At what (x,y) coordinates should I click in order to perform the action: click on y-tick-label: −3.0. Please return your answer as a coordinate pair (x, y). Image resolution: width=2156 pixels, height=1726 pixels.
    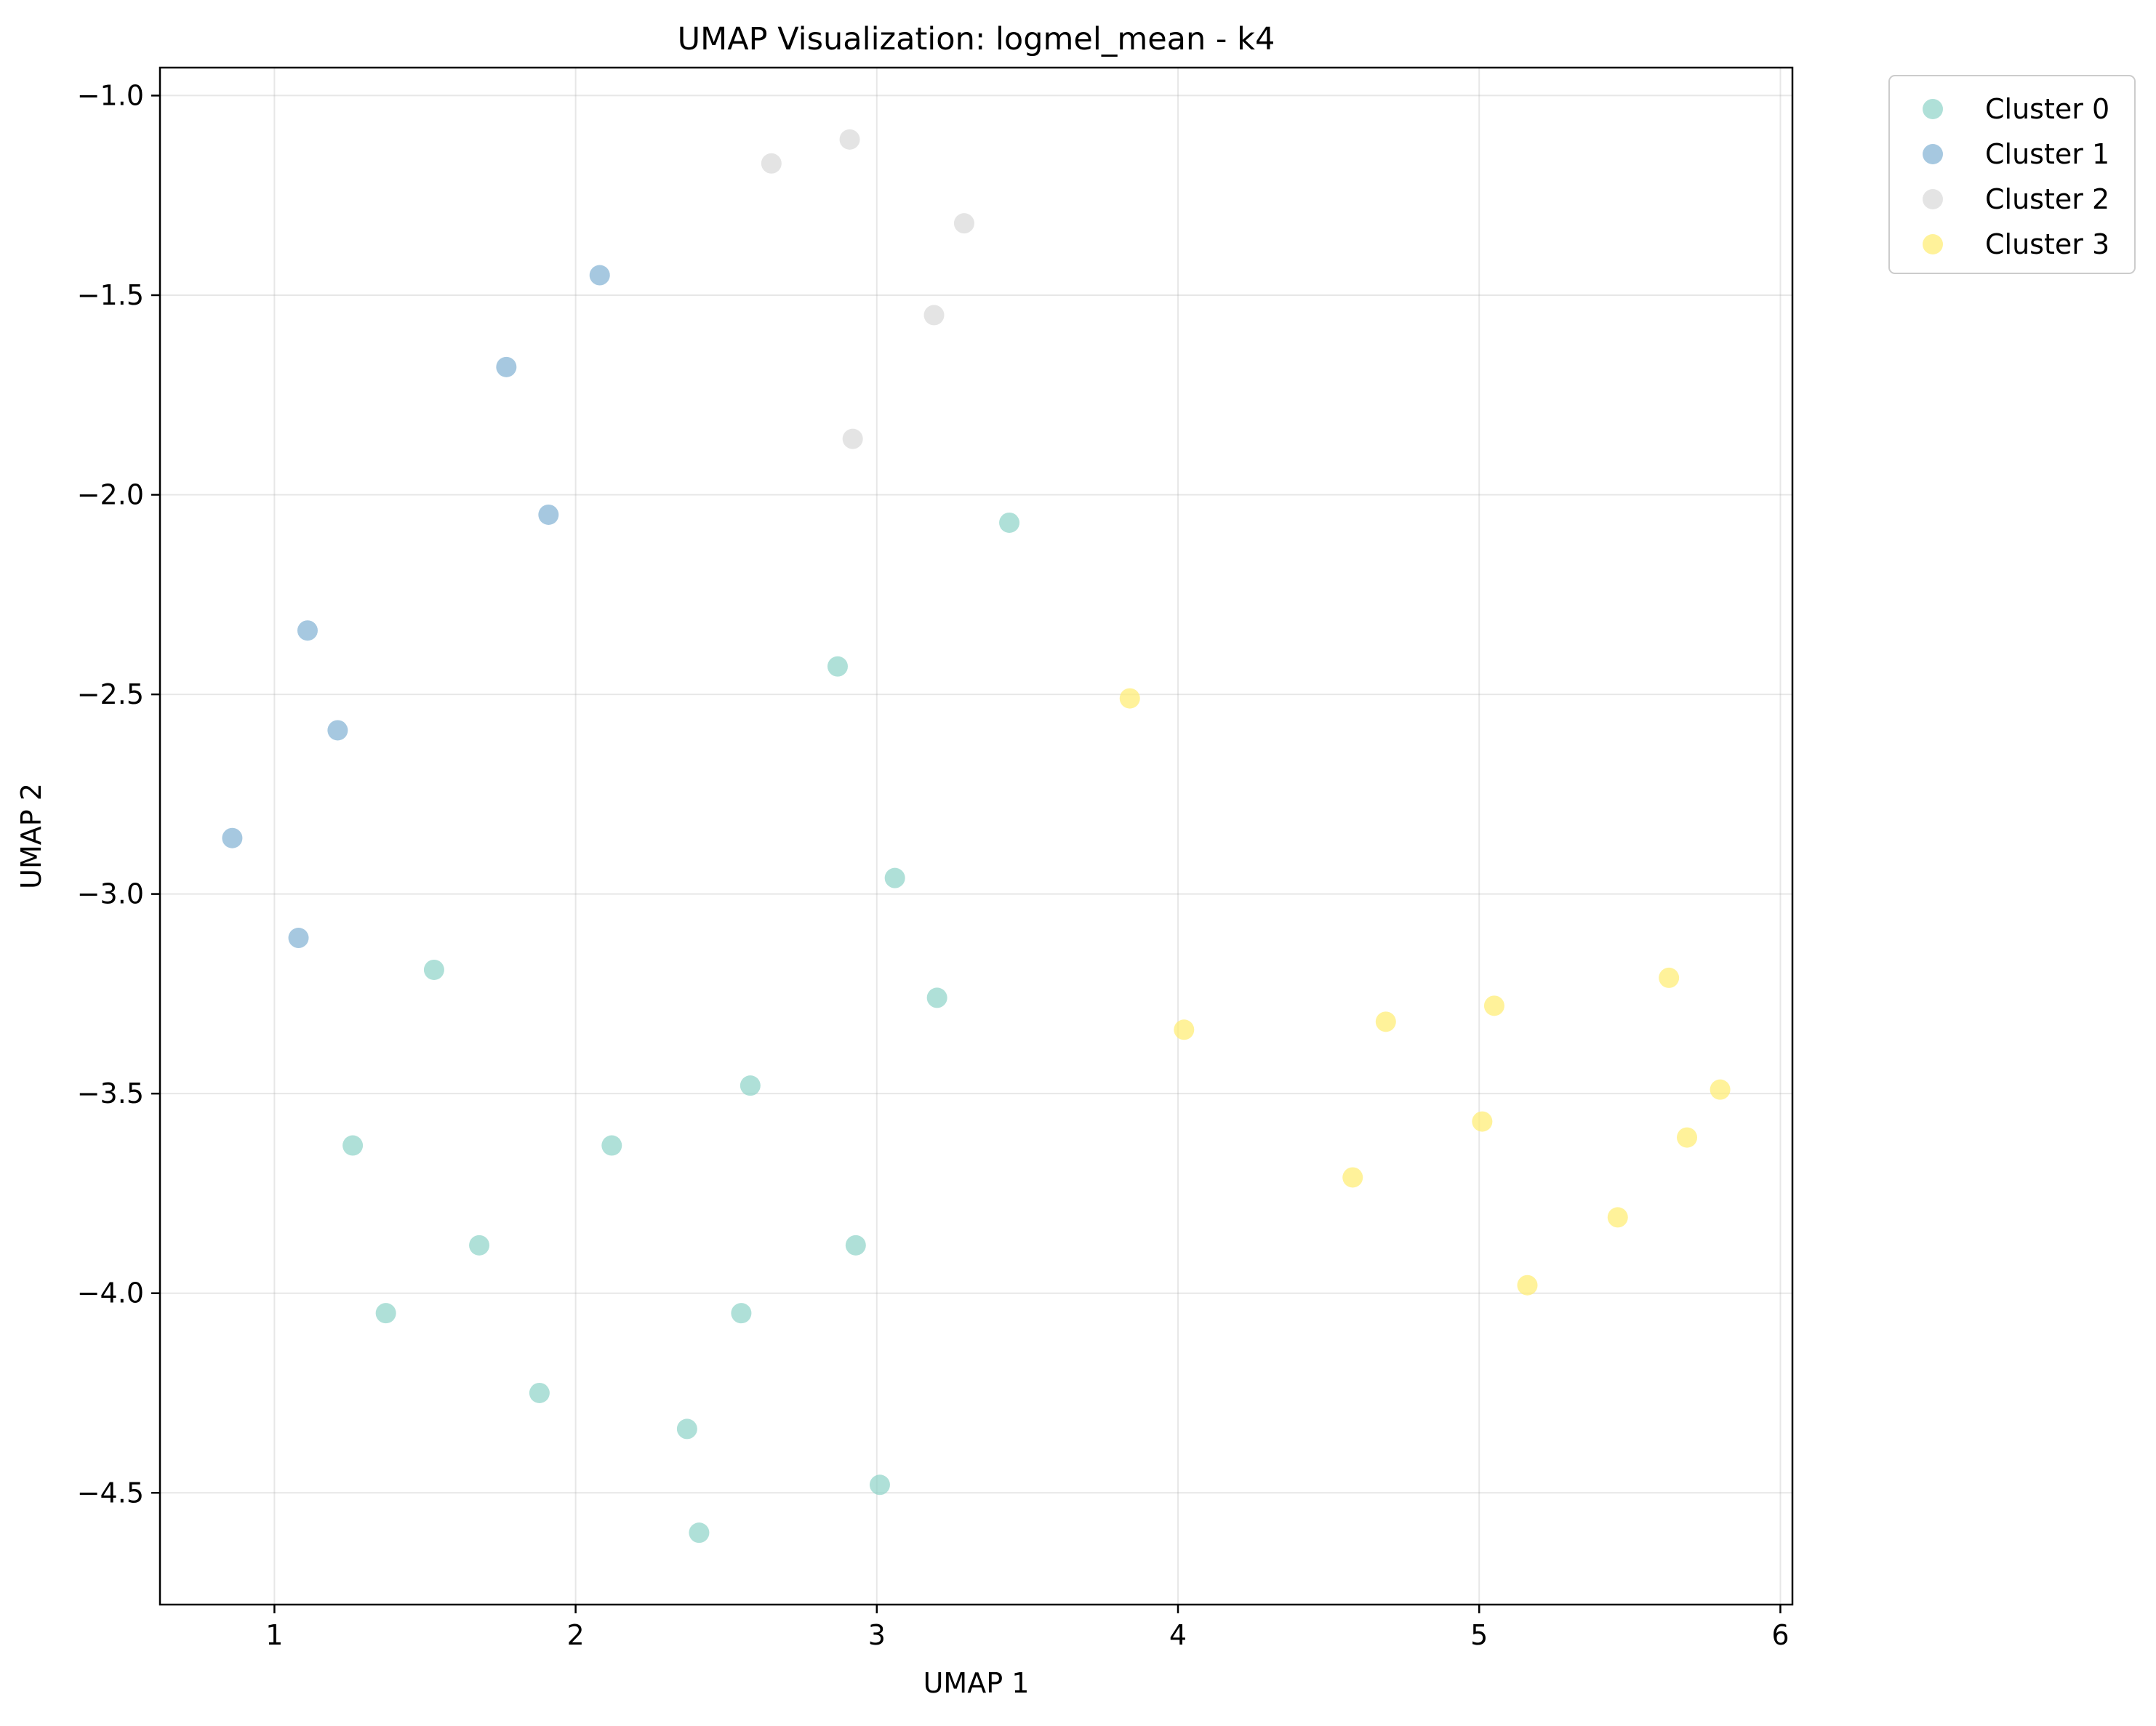
    Looking at the image, I should click on (110, 894).